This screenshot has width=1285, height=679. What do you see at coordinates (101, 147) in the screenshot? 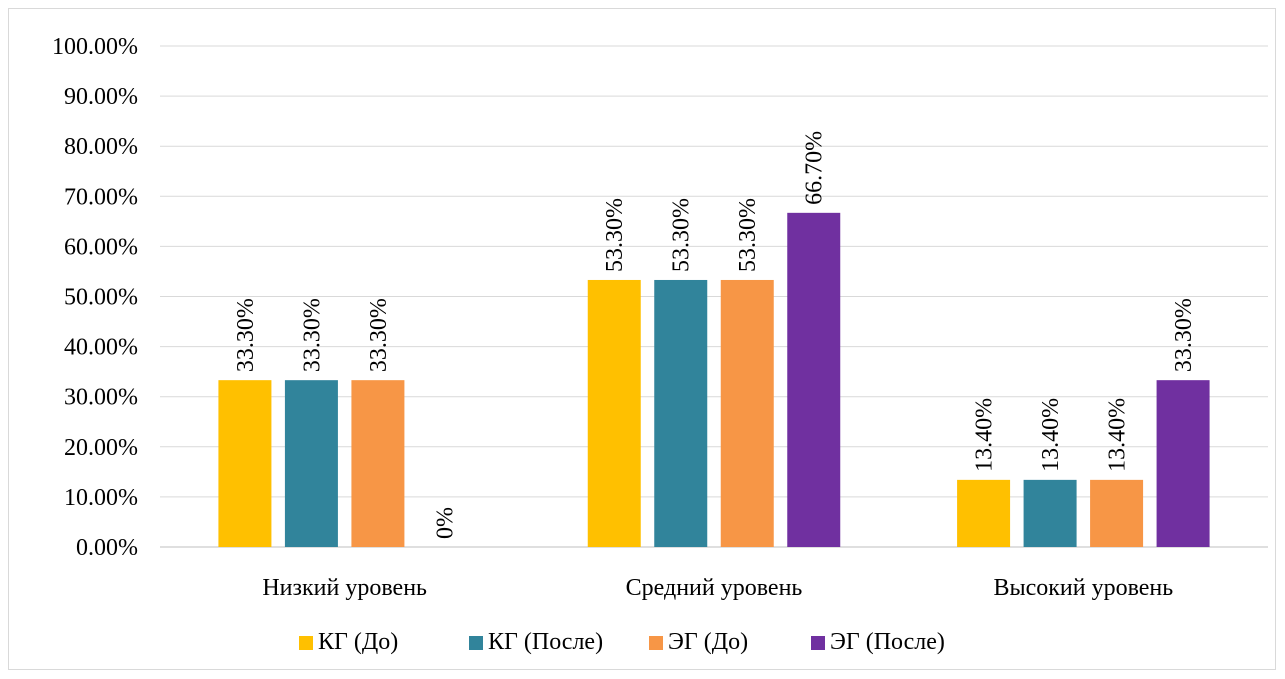
I see `y-tick-label: 80.00%` at bounding box center [101, 147].